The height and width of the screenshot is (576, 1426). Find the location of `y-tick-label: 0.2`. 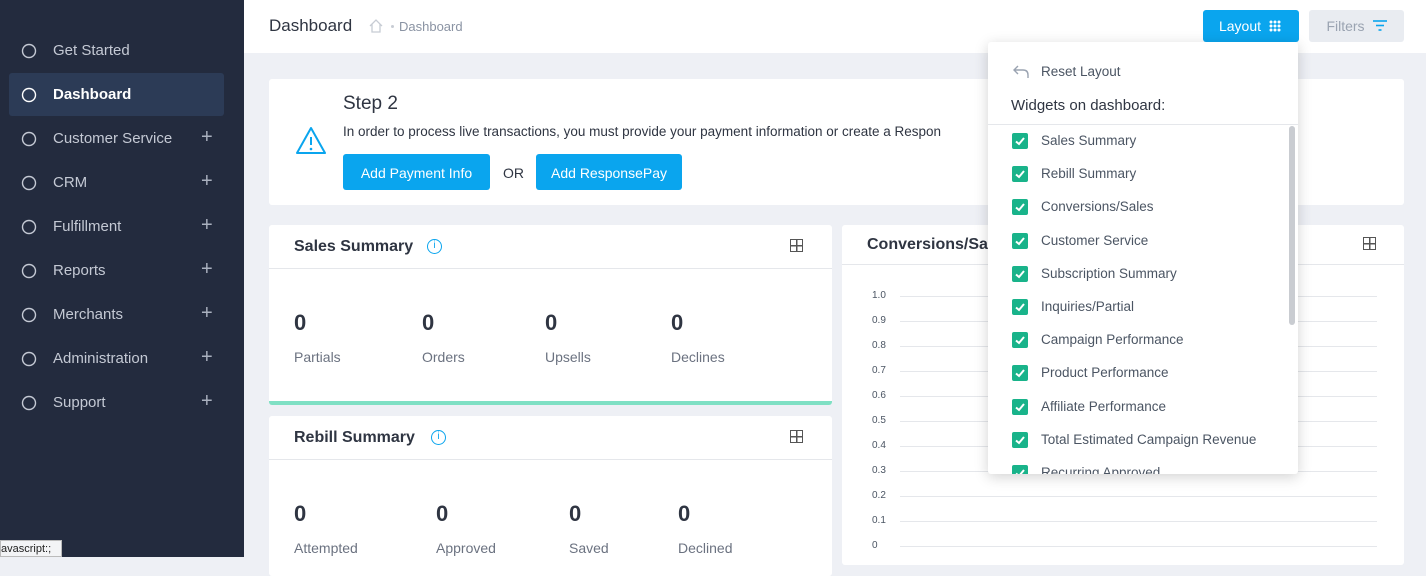

y-tick-label: 0.2 is located at coordinates (879, 495).